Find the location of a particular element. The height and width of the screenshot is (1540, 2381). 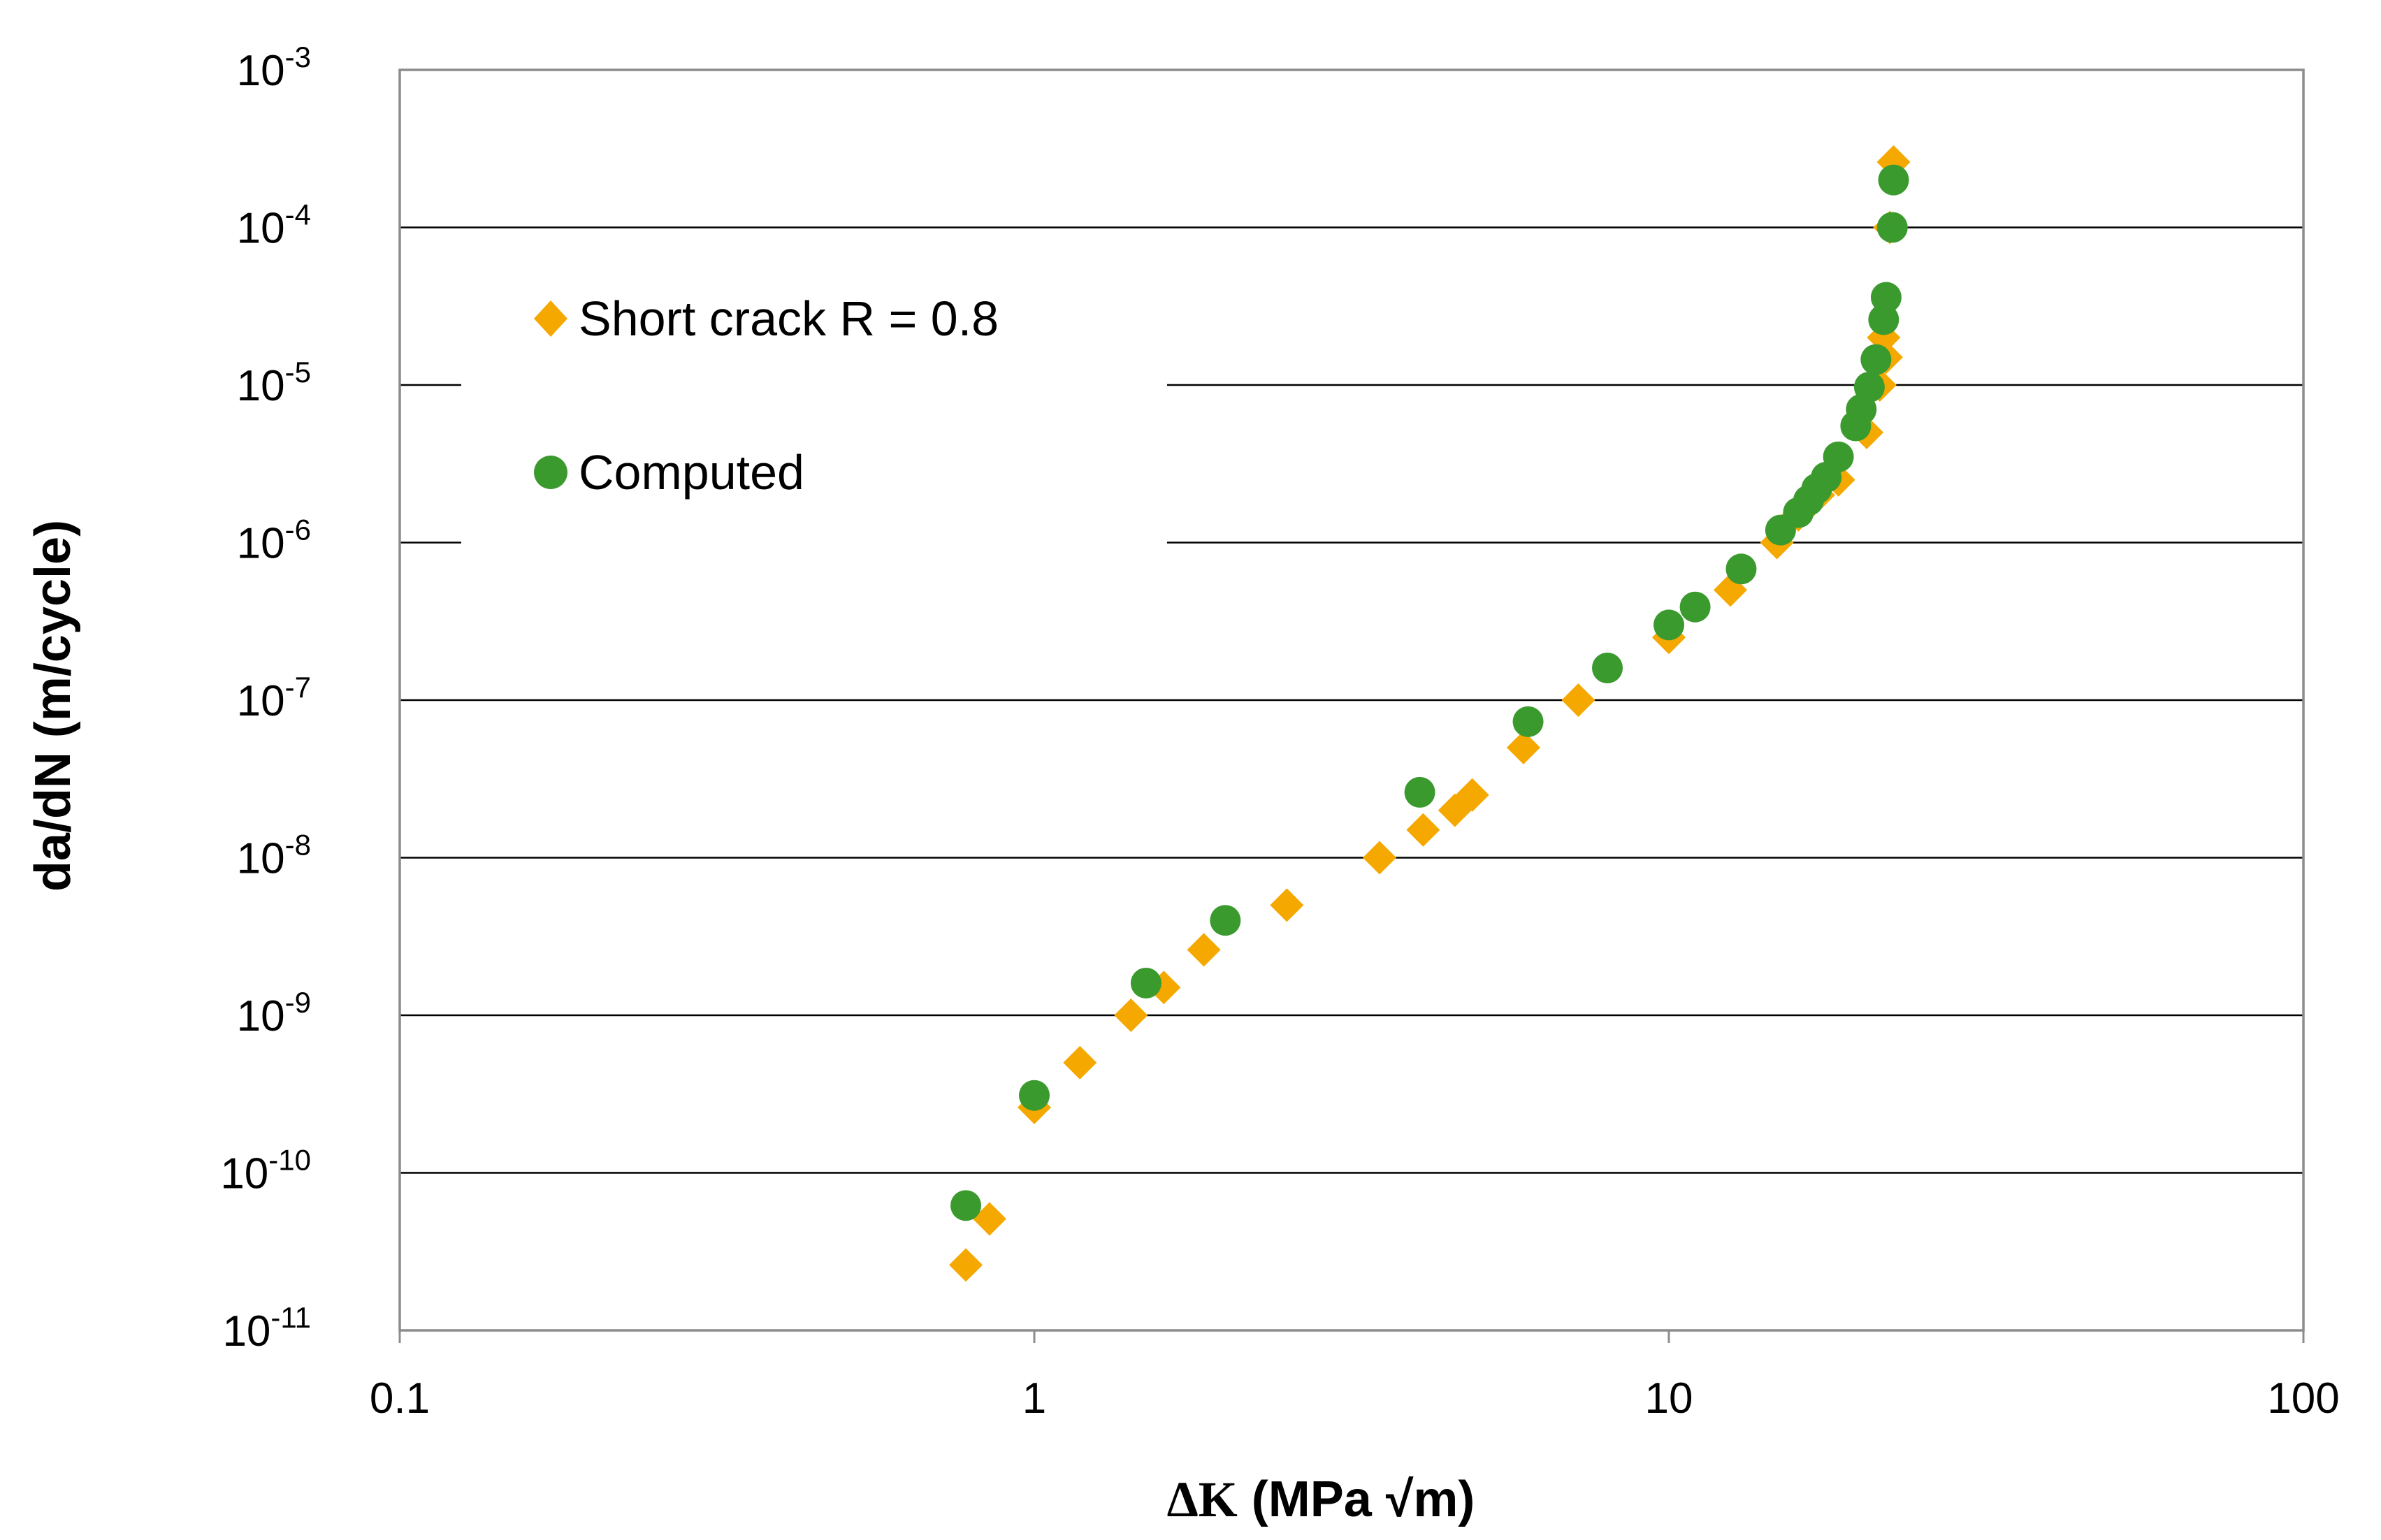

y-tick-label: 10⁻¹⁰ is located at coordinates (265, 1171).